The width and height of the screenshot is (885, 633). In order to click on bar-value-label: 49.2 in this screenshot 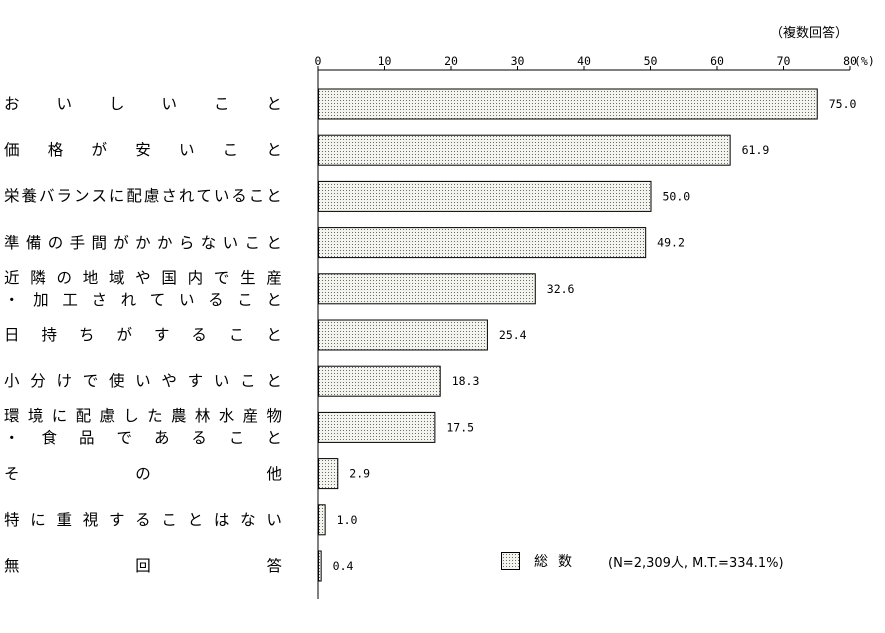, I will do `click(671, 243)`.